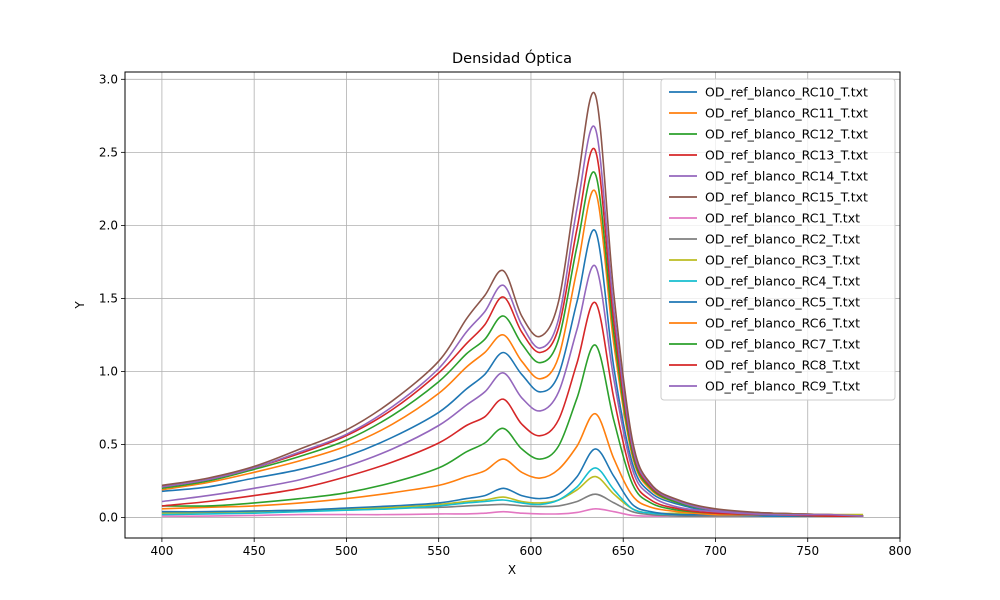 The height and width of the screenshot is (600, 1000). What do you see at coordinates (782, 344) in the screenshot?
I see `legend-label: OD_ref_blanco_RC7_T.txt` at bounding box center [782, 344].